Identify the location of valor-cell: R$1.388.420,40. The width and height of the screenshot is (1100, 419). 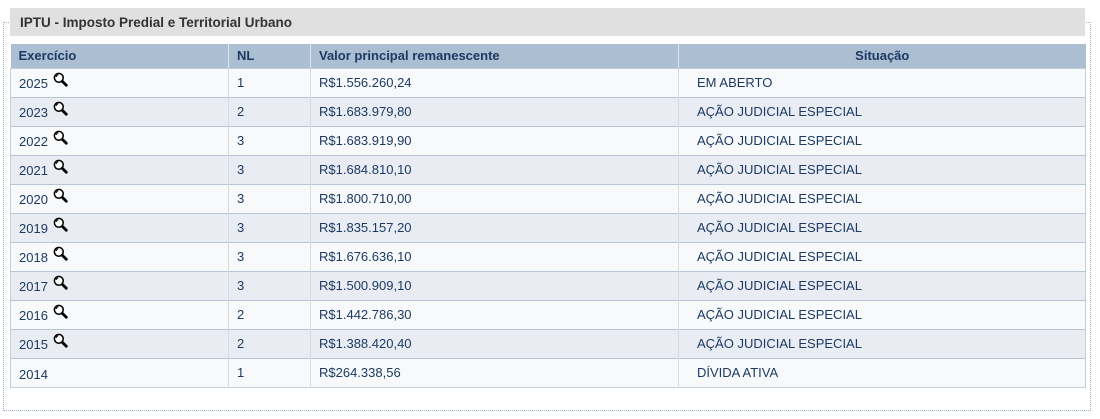
(494, 343).